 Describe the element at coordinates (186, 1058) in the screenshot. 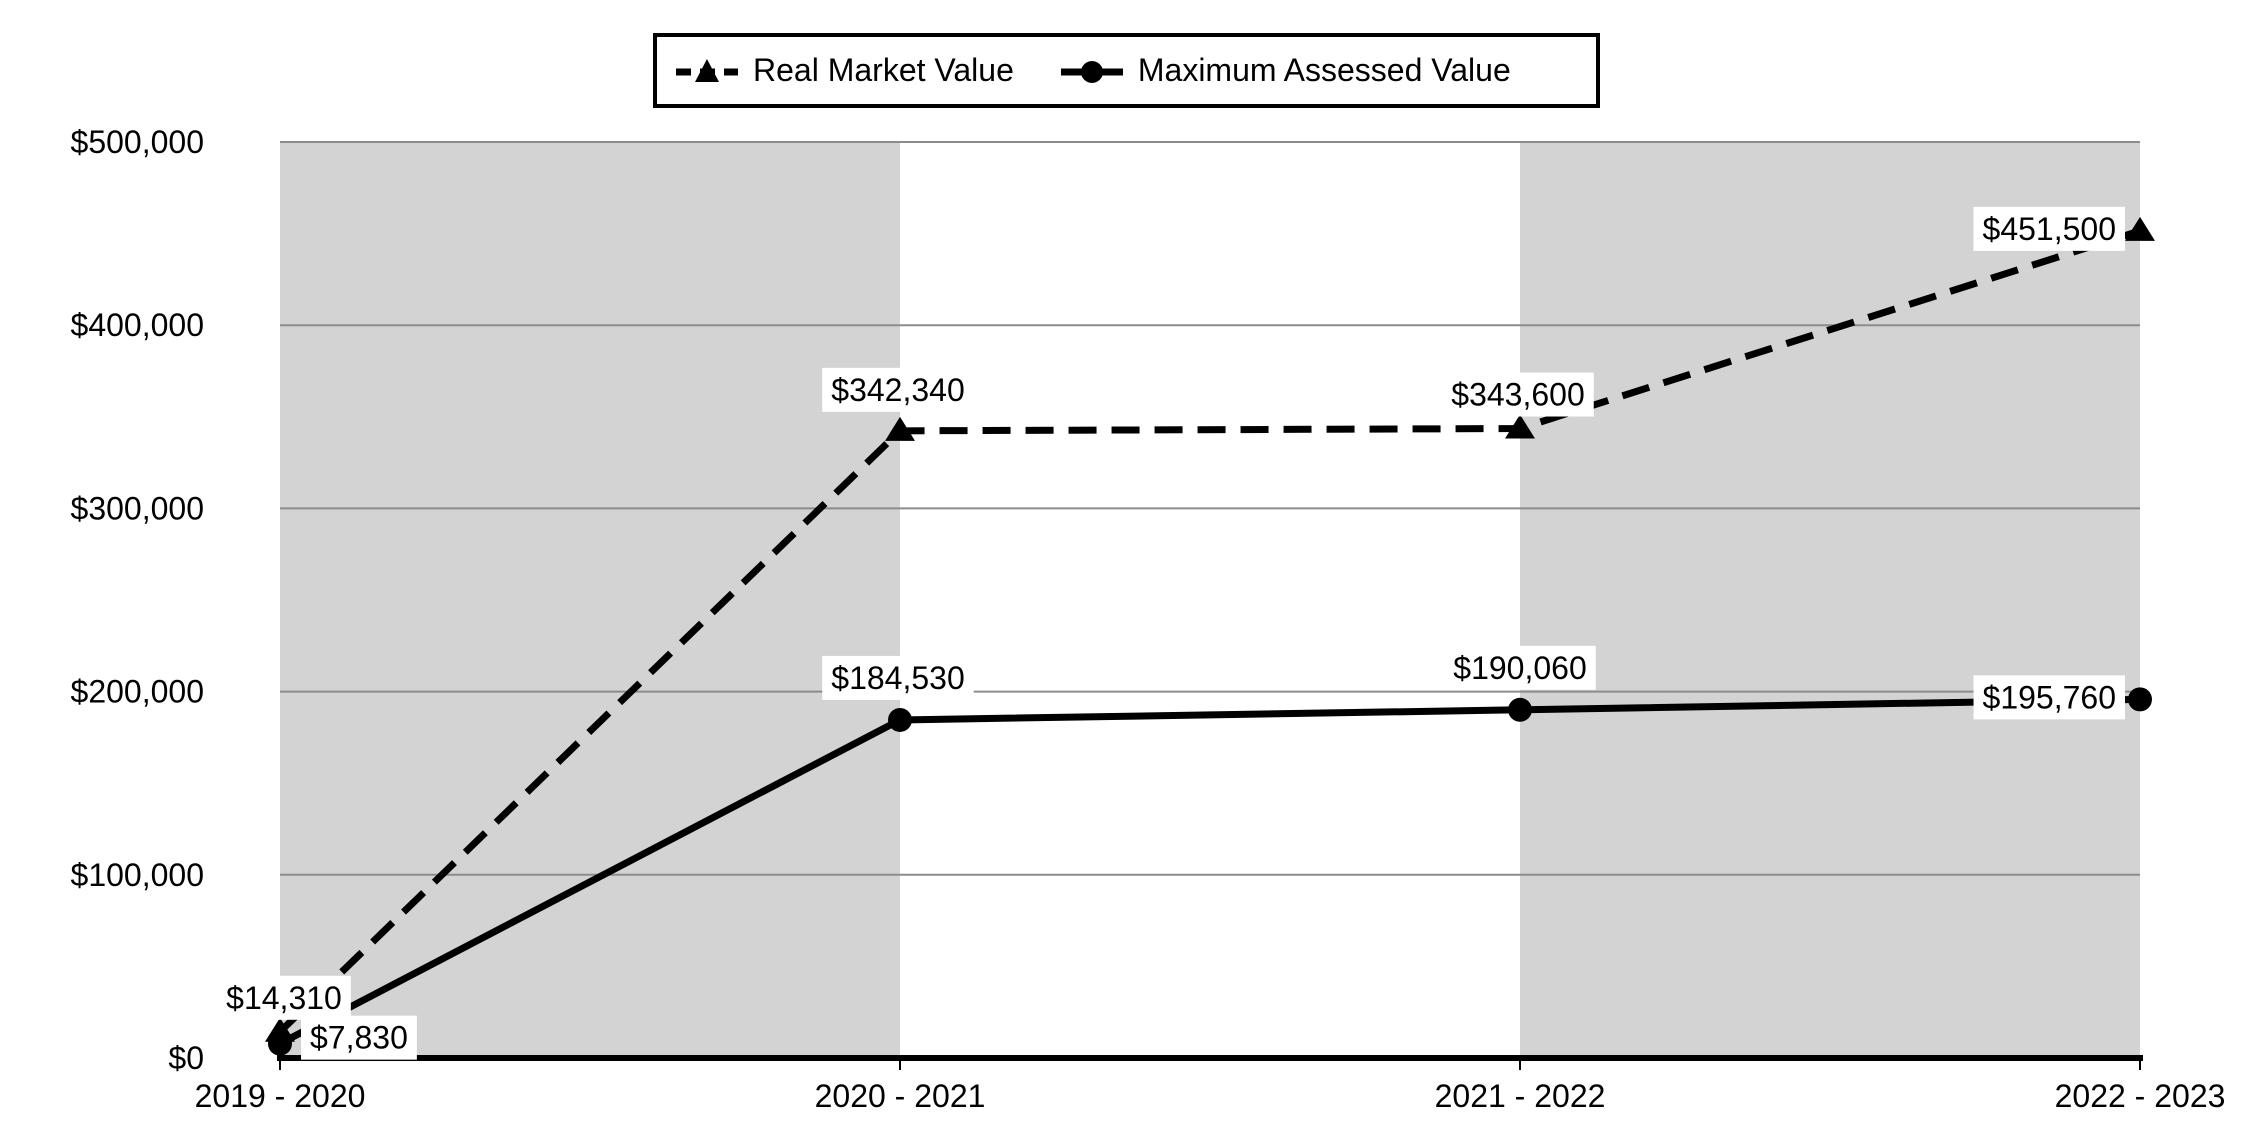

I see `y-axis-label: $0` at that location.